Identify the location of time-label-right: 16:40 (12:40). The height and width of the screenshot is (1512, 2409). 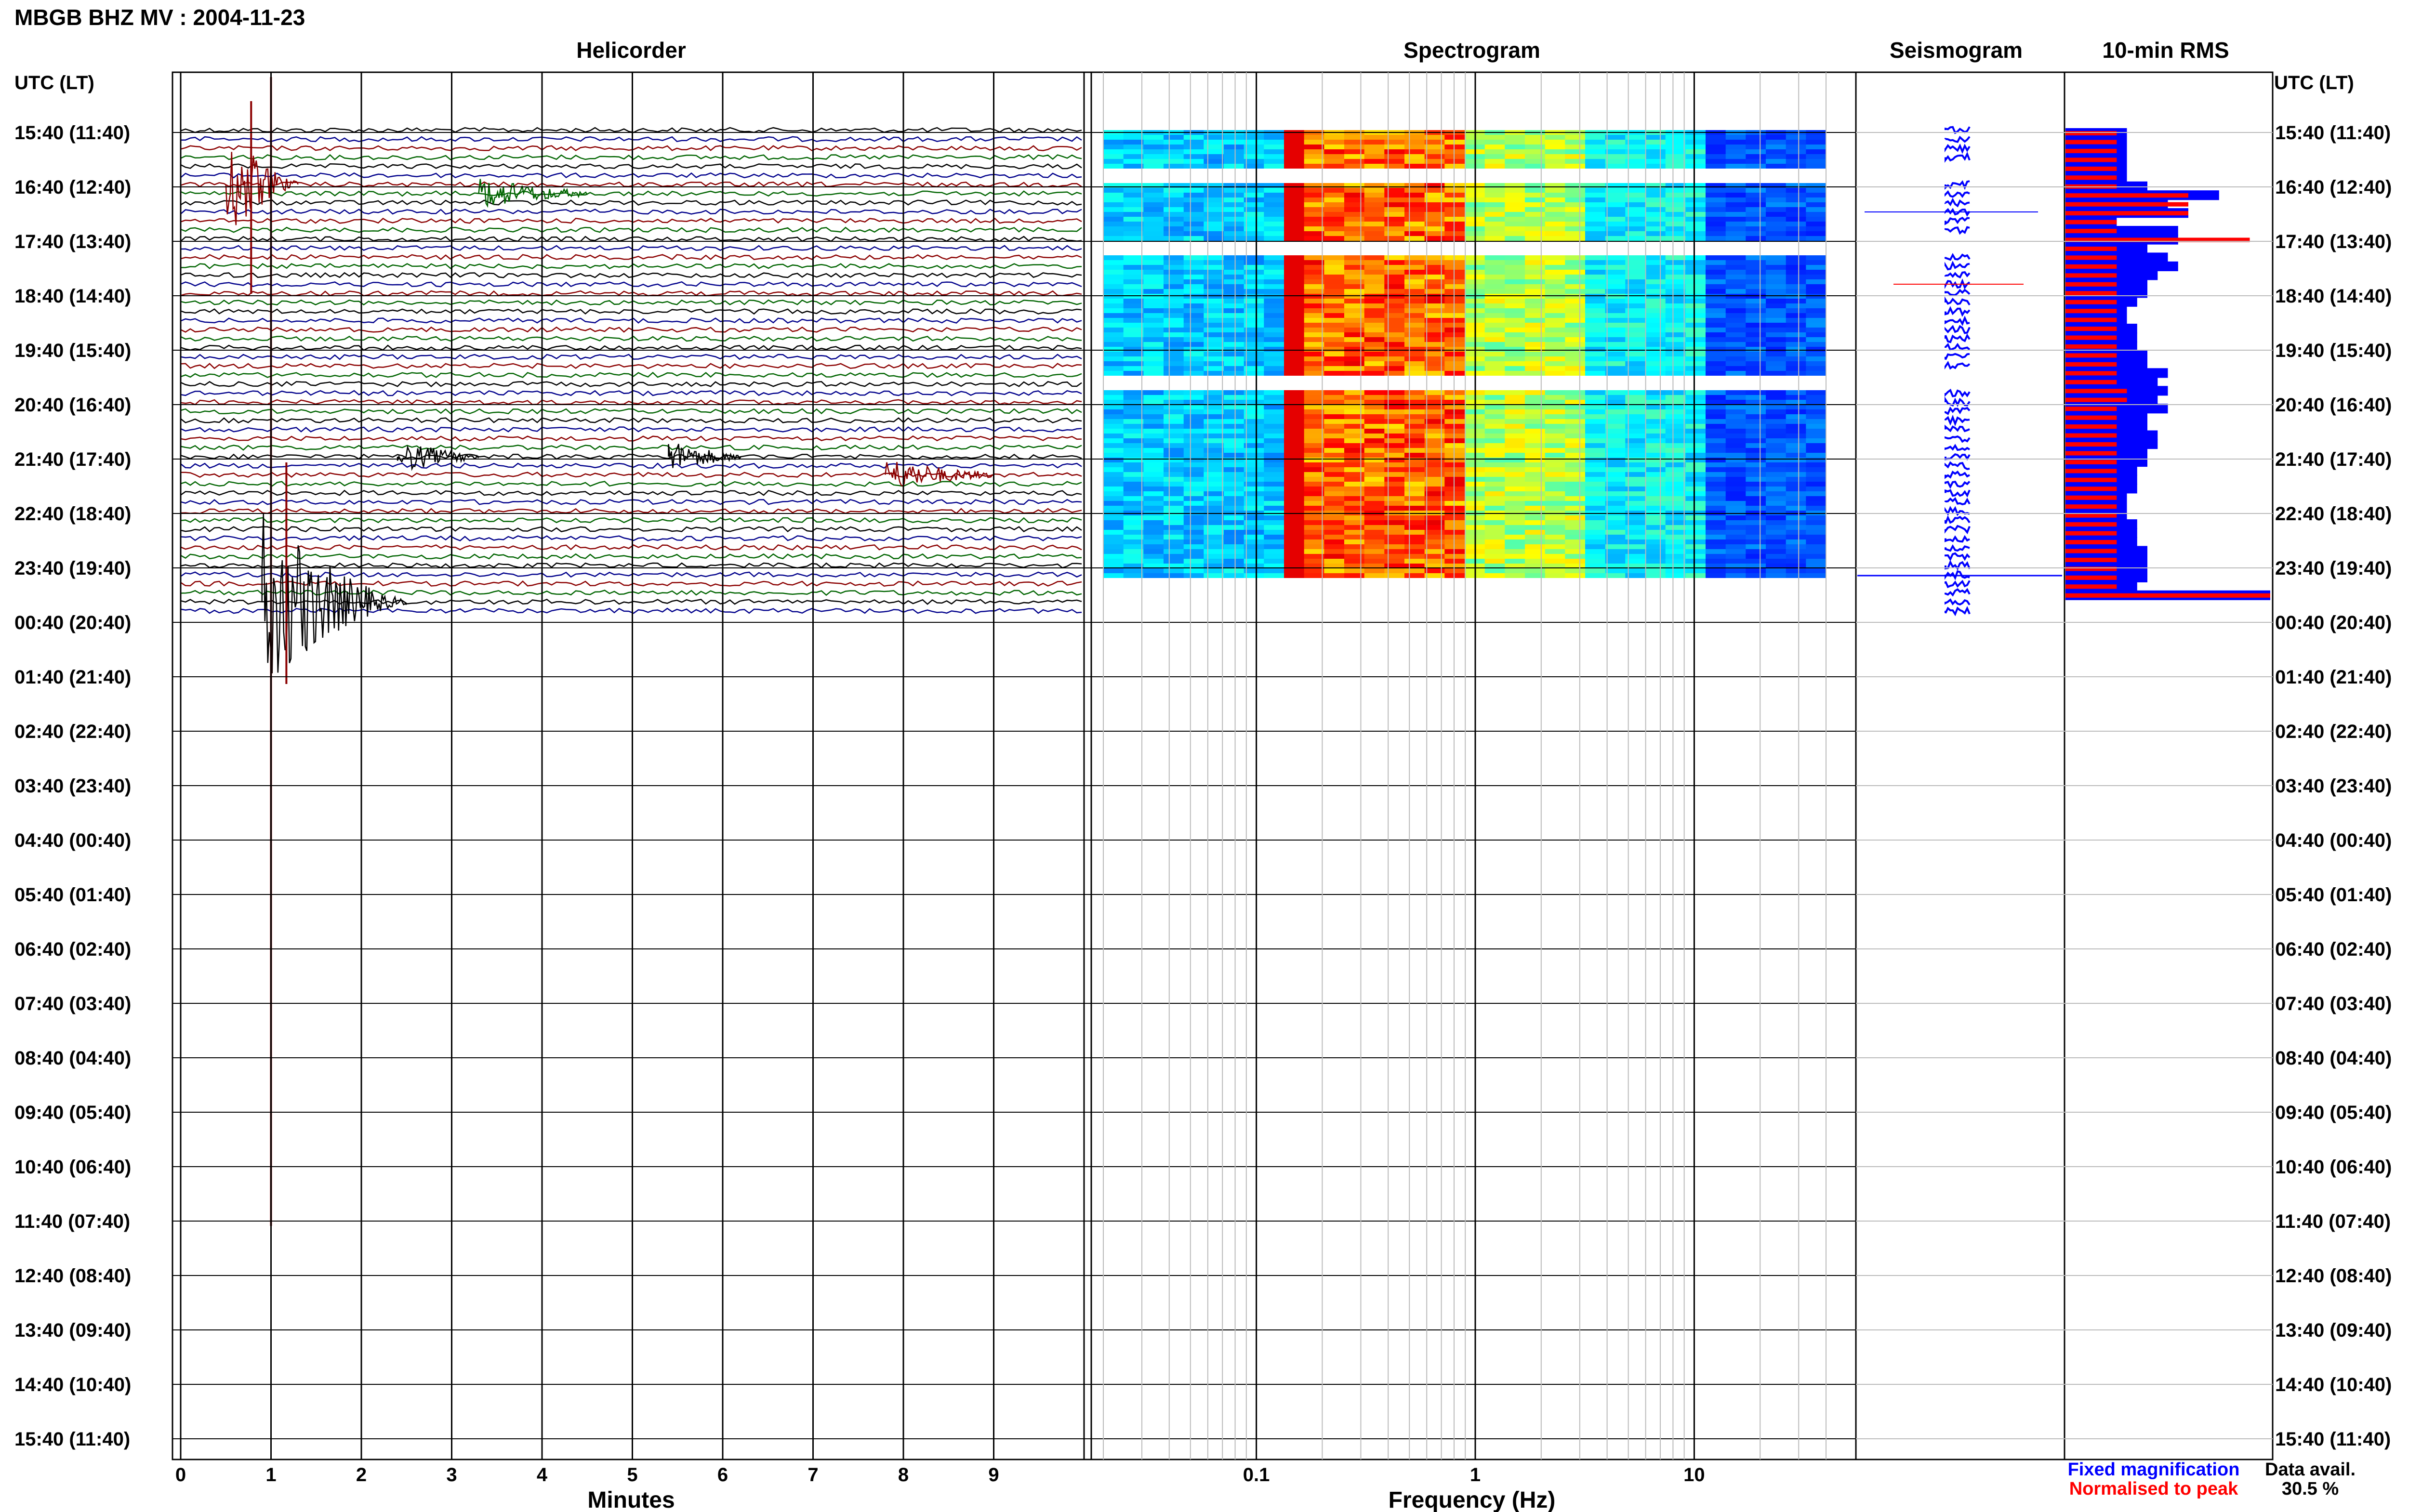
(2333, 187).